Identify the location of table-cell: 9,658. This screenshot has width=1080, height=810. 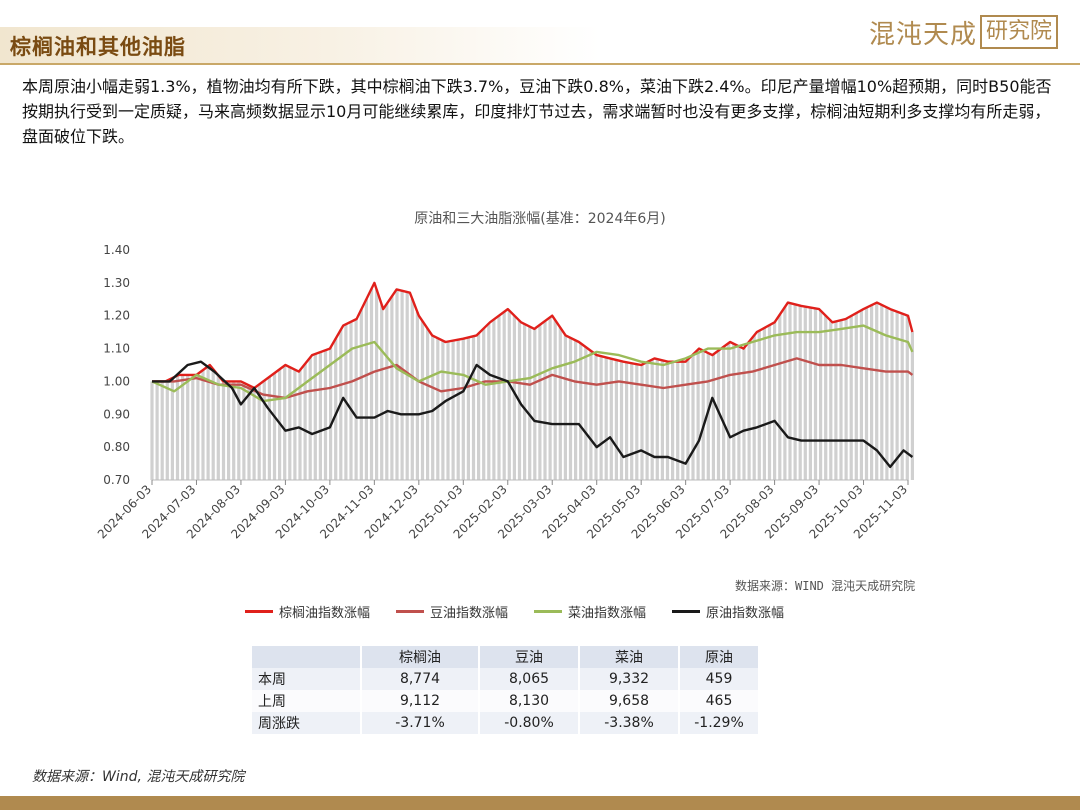
(629, 701).